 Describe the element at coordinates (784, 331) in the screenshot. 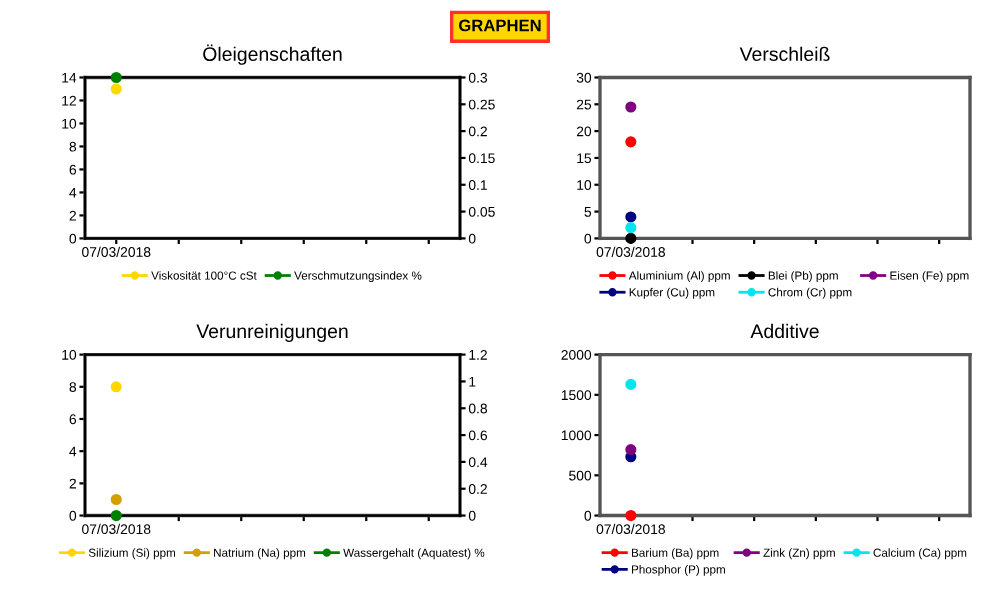

I see `chart-title: Additive` at that location.